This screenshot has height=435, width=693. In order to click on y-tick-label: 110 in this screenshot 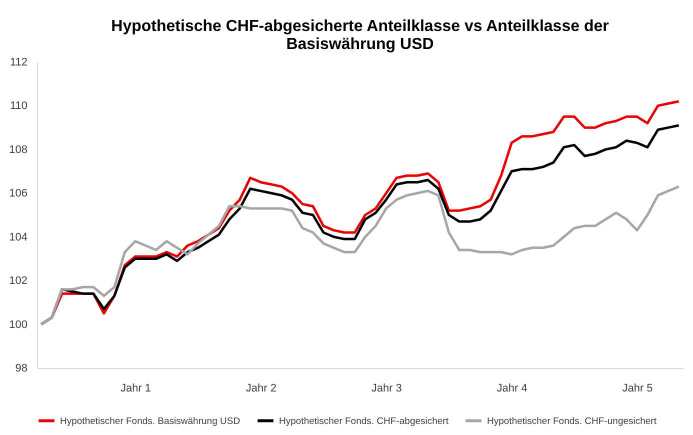, I will do `click(19, 106)`.